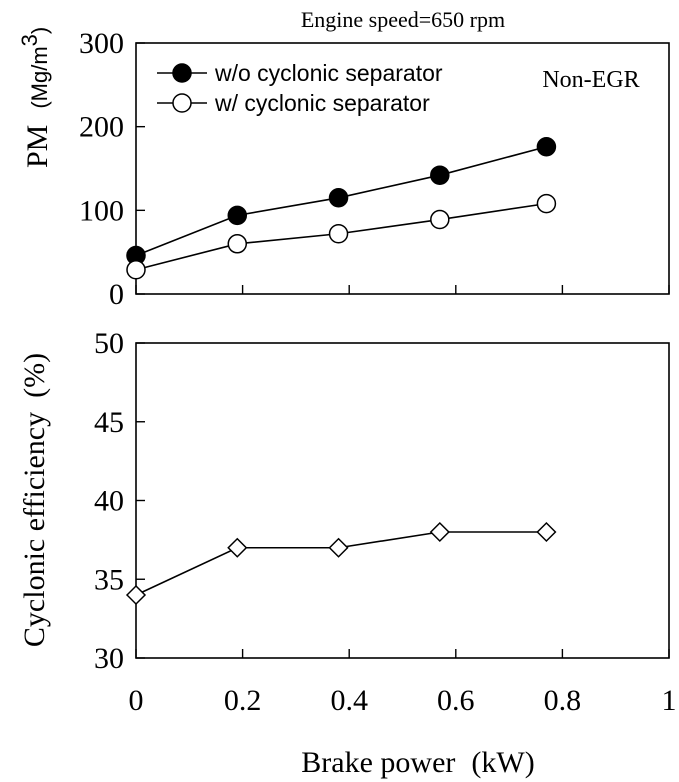  I want to click on efficiency-y-tick-label: 35, so click(109, 579).